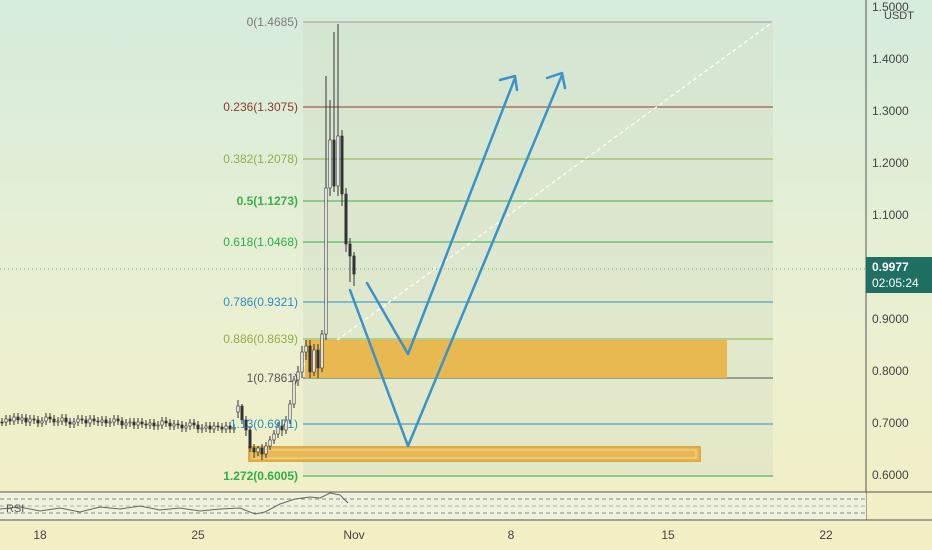 This screenshot has height=550, width=932. What do you see at coordinates (272, 378) in the screenshot?
I see `fib-label-1: 1(0.7861)` at bounding box center [272, 378].